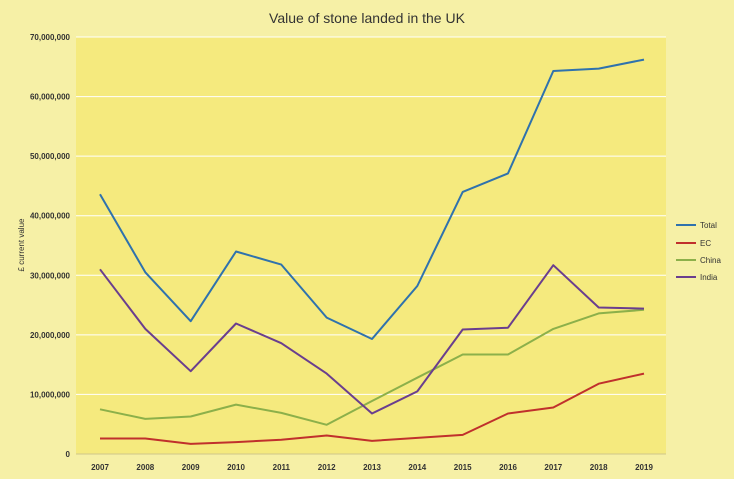 This screenshot has width=734, height=479. Describe the element at coordinates (599, 467) in the screenshot. I see `x-tick-label: 2018` at that location.